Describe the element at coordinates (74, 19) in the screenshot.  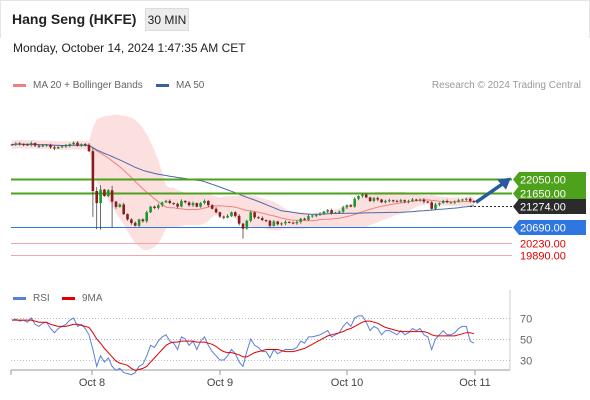
I see `chart-title: Hang Seng (HKFE)` at that location.